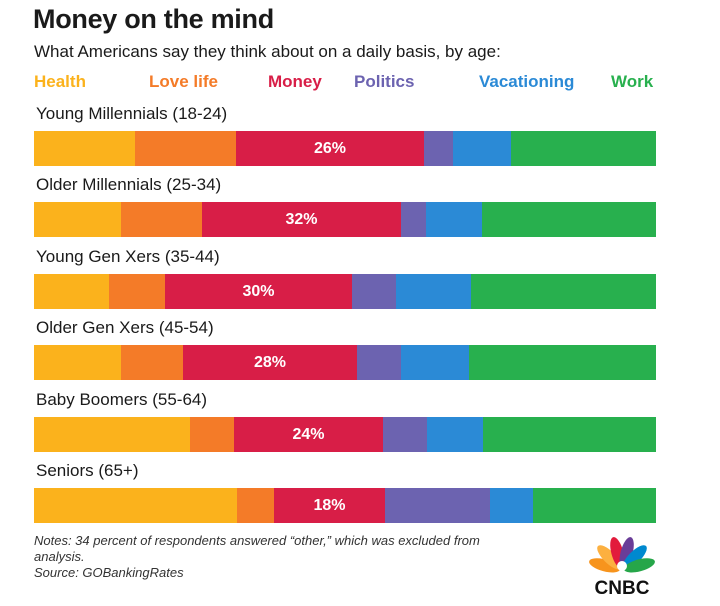 The height and width of the screenshot is (606, 720). What do you see at coordinates (59, 556) in the screenshot?
I see `notes-line-2: analysis.` at bounding box center [59, 556].